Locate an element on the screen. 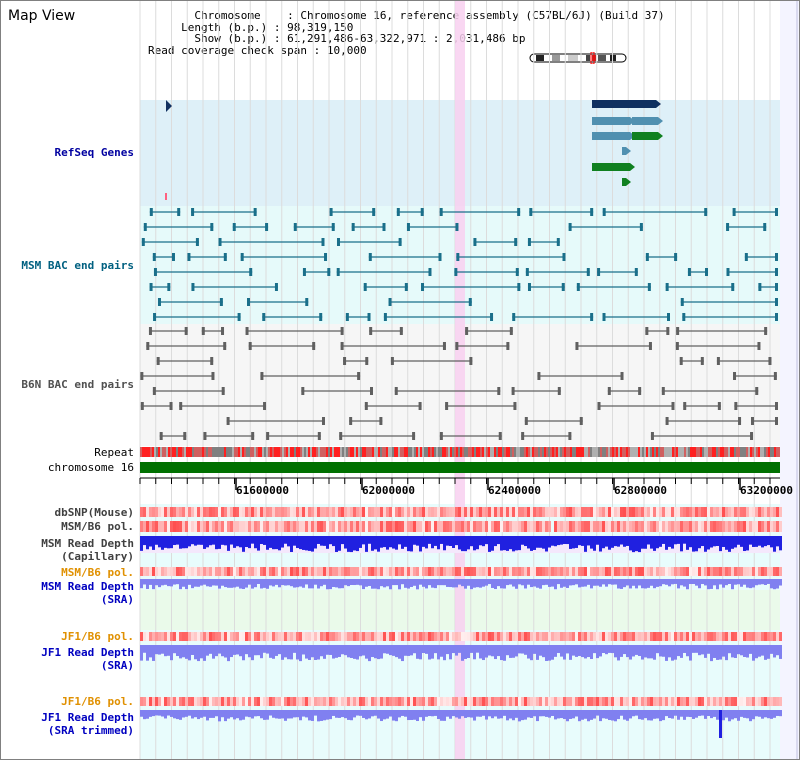 The width and height of the screenshot is (800, 760). jf1-b6-pol-track-label: JF1/B6 pol. is located at coordinates (97, 636).